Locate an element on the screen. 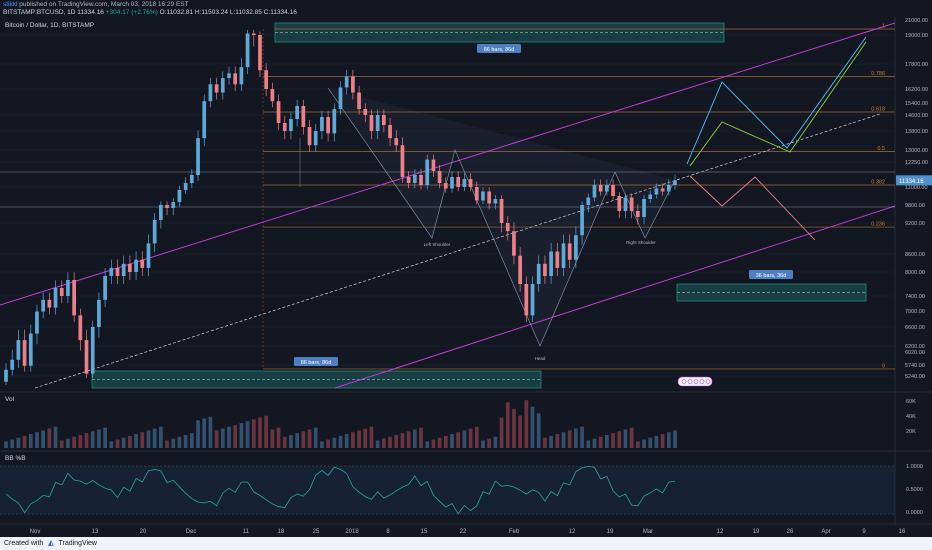  indicator-title: BB %B is located at coordinates (15, 458).